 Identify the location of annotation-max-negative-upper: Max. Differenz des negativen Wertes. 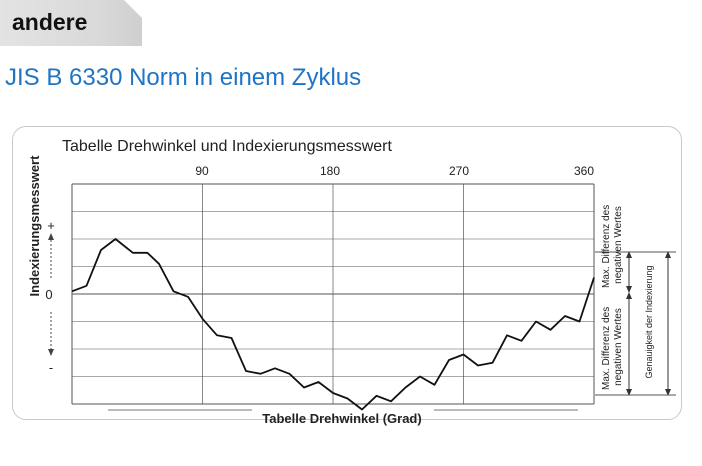
(612, 245).